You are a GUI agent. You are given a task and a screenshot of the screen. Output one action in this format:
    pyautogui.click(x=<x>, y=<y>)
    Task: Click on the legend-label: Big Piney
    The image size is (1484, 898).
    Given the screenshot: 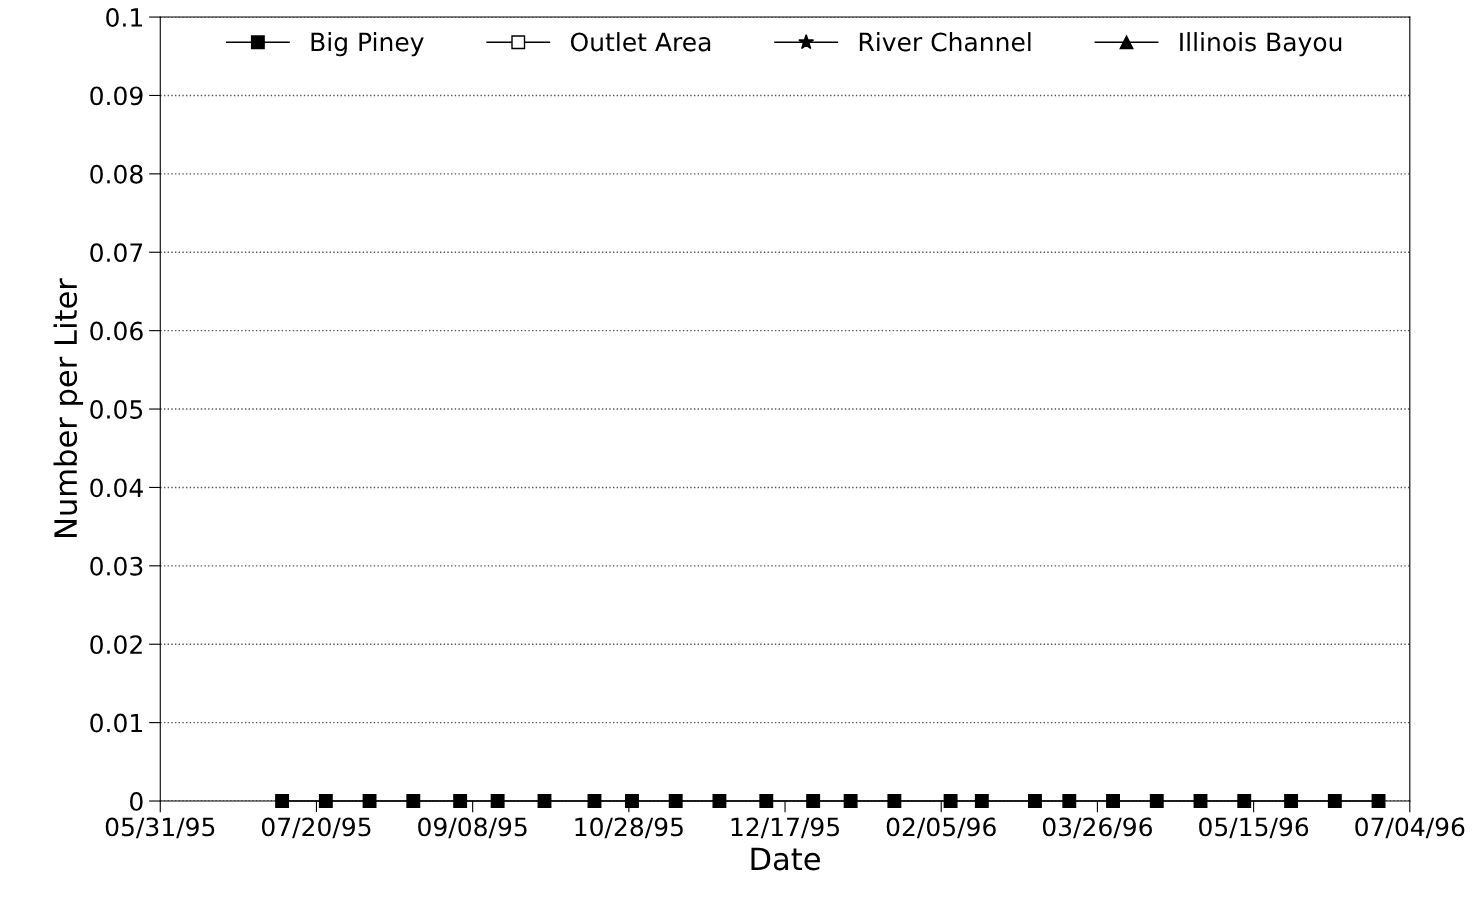 What is the action you would take?
    pyautogui.click(x=367, y=44)
    